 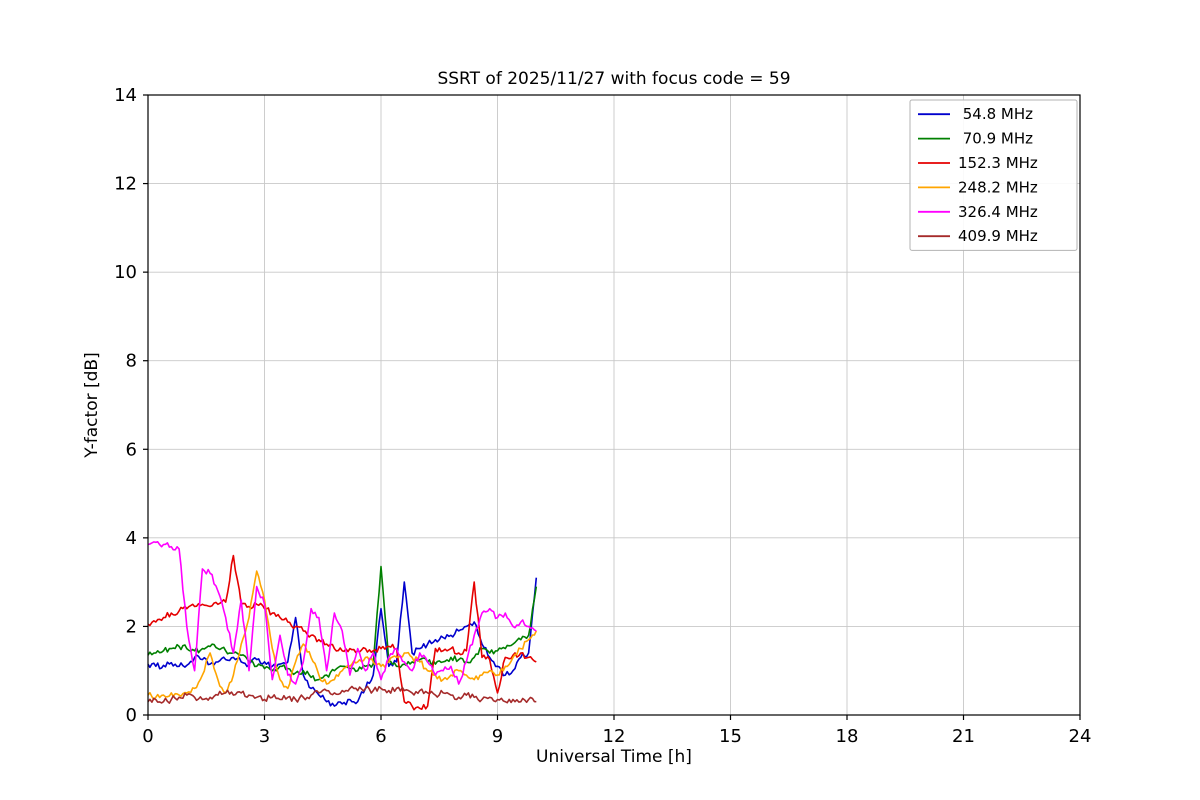 I want to click on series-line-70.9MHz, so click(x=342, y=623).